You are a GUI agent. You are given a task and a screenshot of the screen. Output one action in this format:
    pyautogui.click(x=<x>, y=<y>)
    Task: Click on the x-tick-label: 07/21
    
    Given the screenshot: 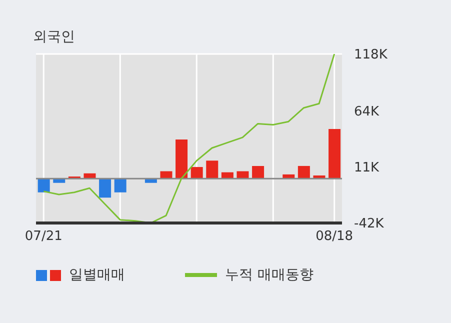 What is the action you would take?
    pyautogui.click(x=43, y=236)
    